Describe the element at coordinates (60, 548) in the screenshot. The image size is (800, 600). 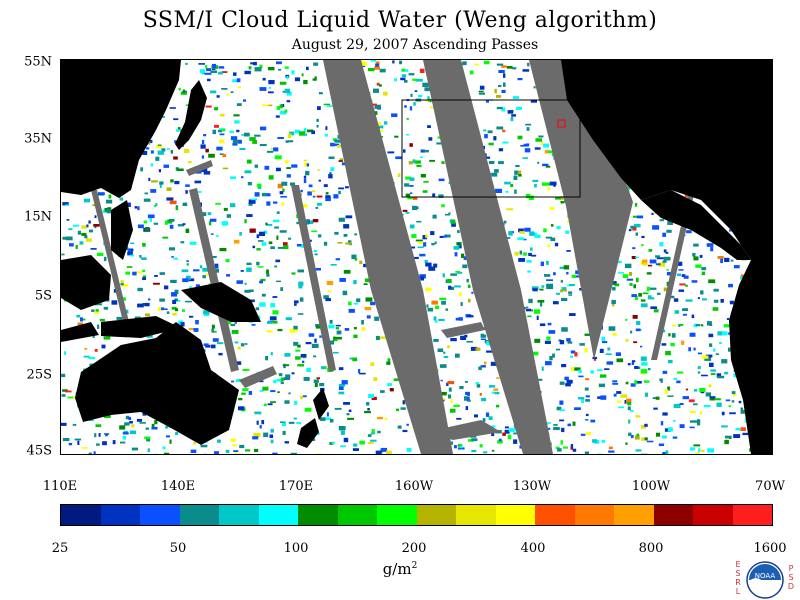
I see `colorbar-label-25: 25` at that location.